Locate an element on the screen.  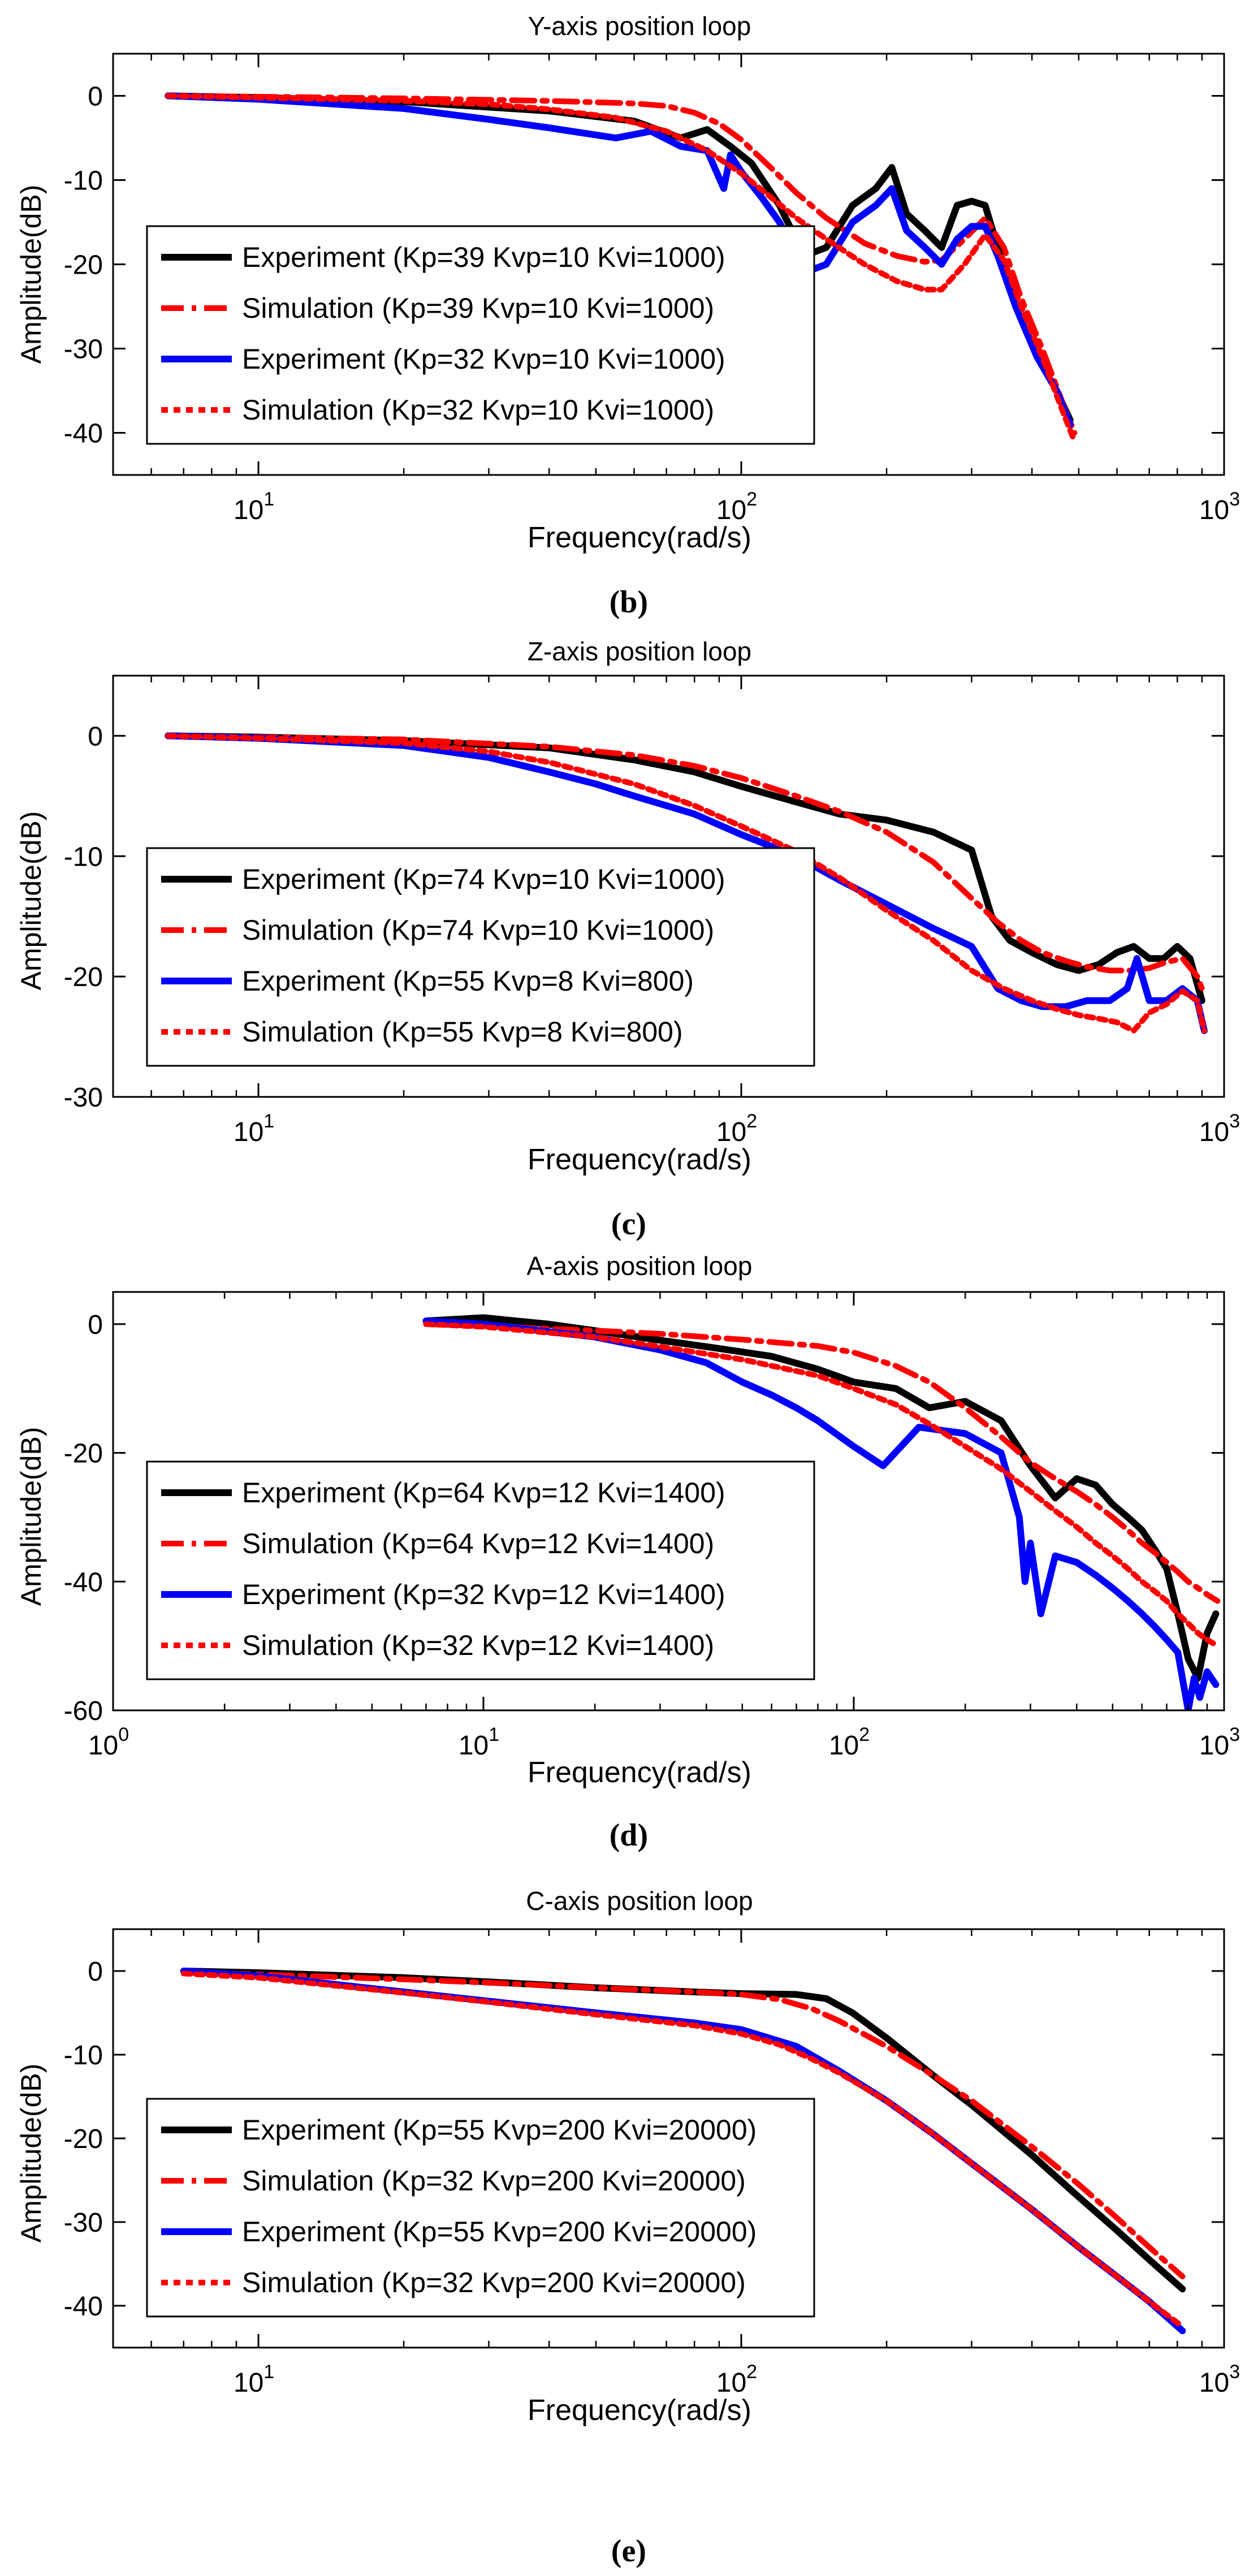
legend-label: Simulation (Kp=39 Kvp=10 Kvi=1000) is located at coordinates (478, 308).